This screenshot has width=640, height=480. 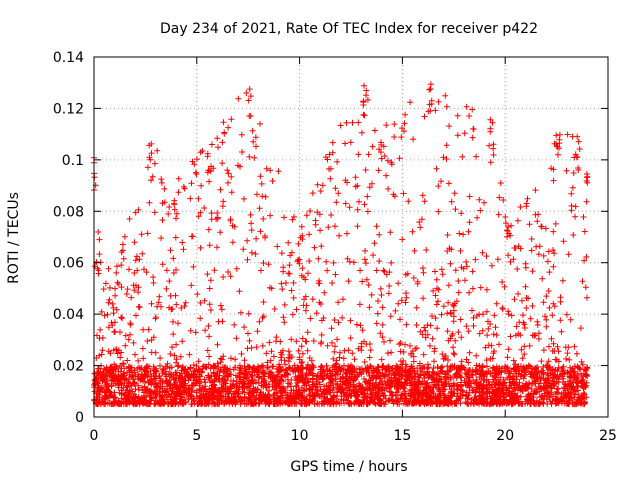 I want to click on y-tick-label: 0.08, so click(x=68, y=212).